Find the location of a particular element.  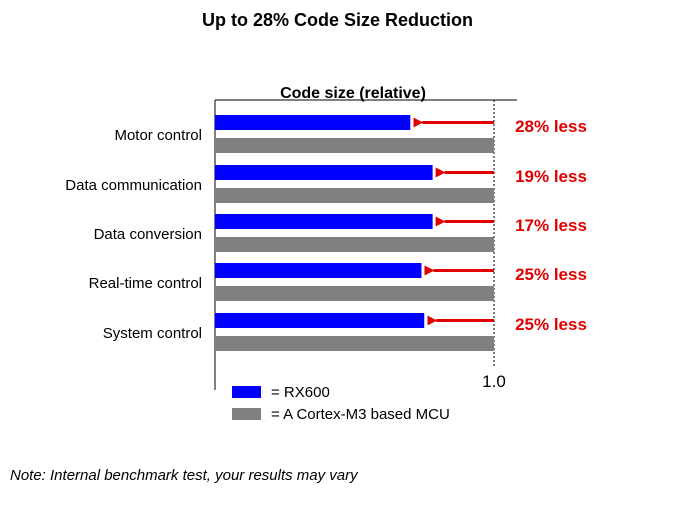

chart-title: Up to 28% Code Size Reduction is located at coordinates (337, 20).